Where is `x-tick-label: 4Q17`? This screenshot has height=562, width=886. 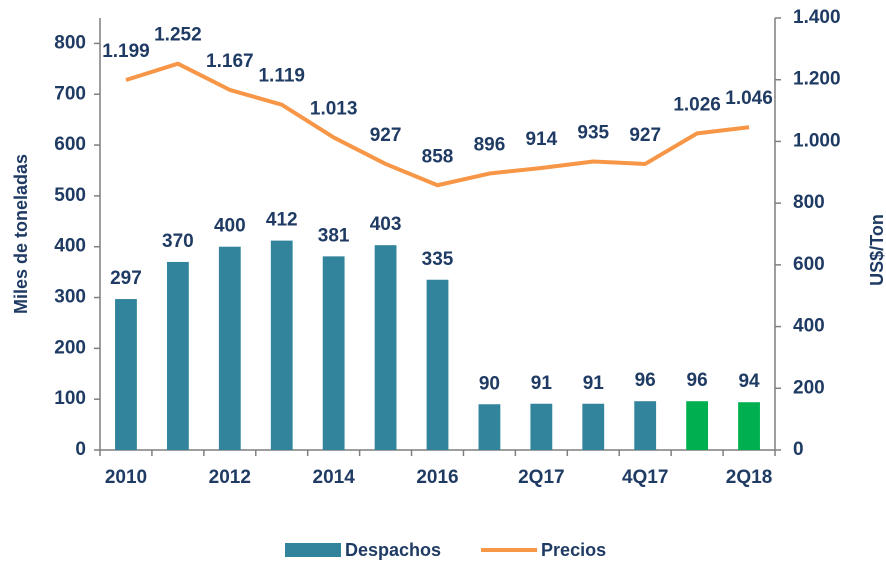
x-tick-label: 4Q17 is located at coordinates (645, 477).